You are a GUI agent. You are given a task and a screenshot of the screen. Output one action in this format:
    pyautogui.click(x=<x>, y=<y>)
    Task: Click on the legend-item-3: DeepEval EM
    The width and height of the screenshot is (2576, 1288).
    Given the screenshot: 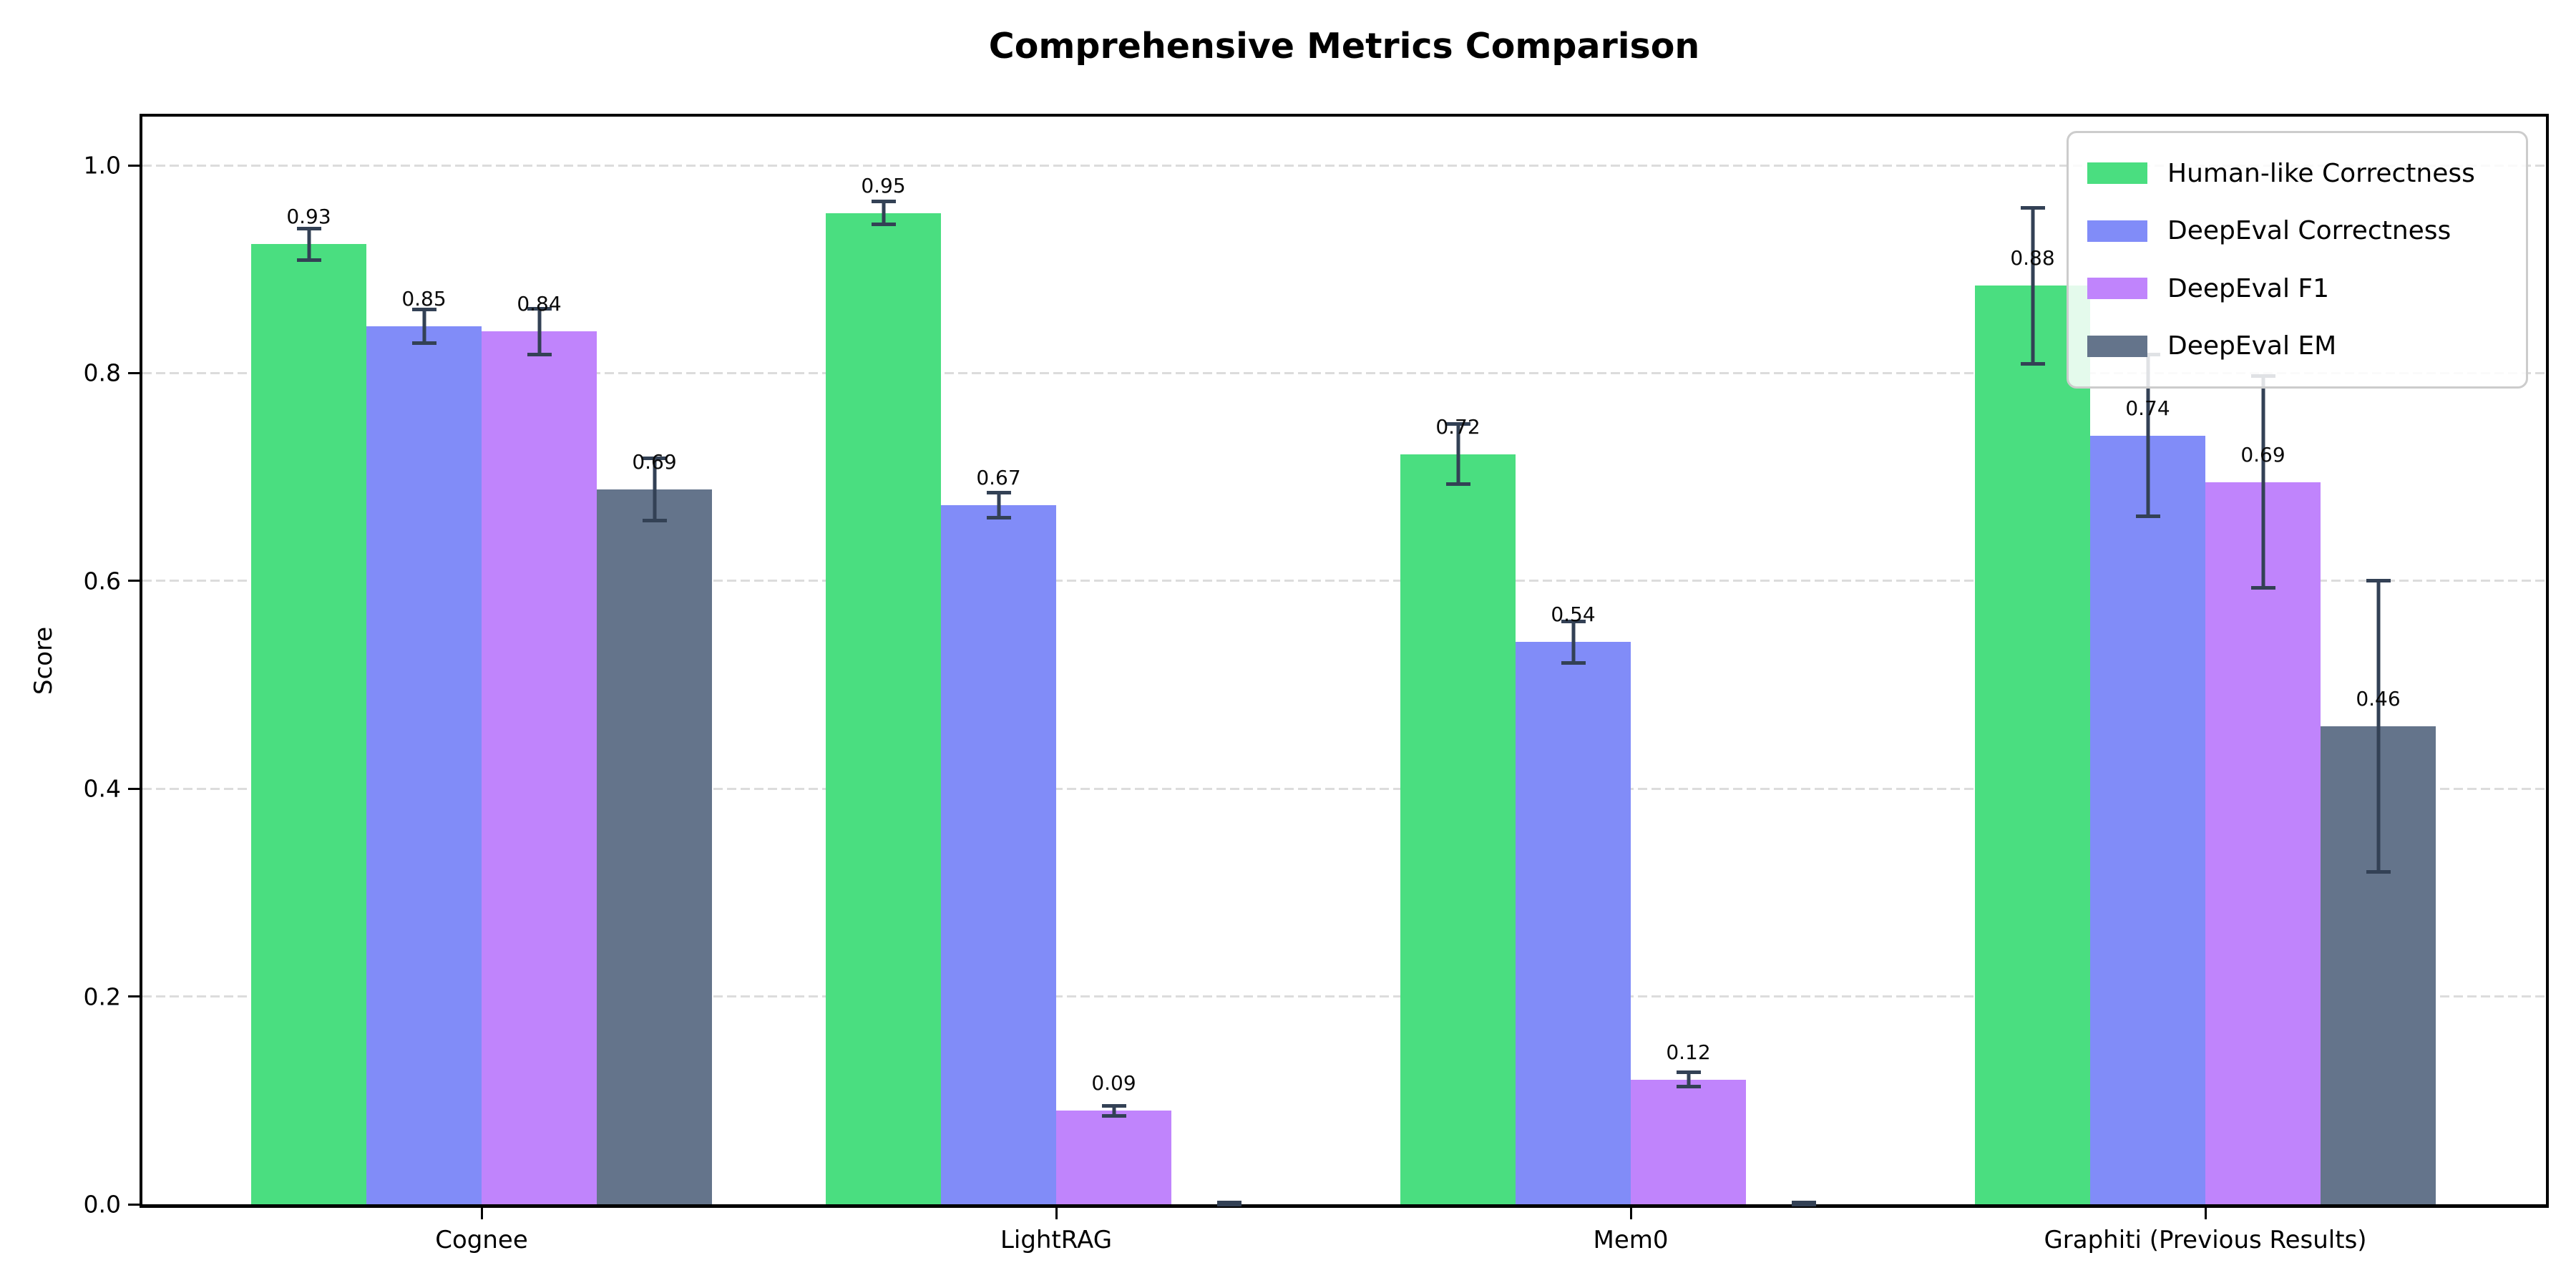 What is the action you would take?
    pyautogui.click(x=2297, y=346)
    